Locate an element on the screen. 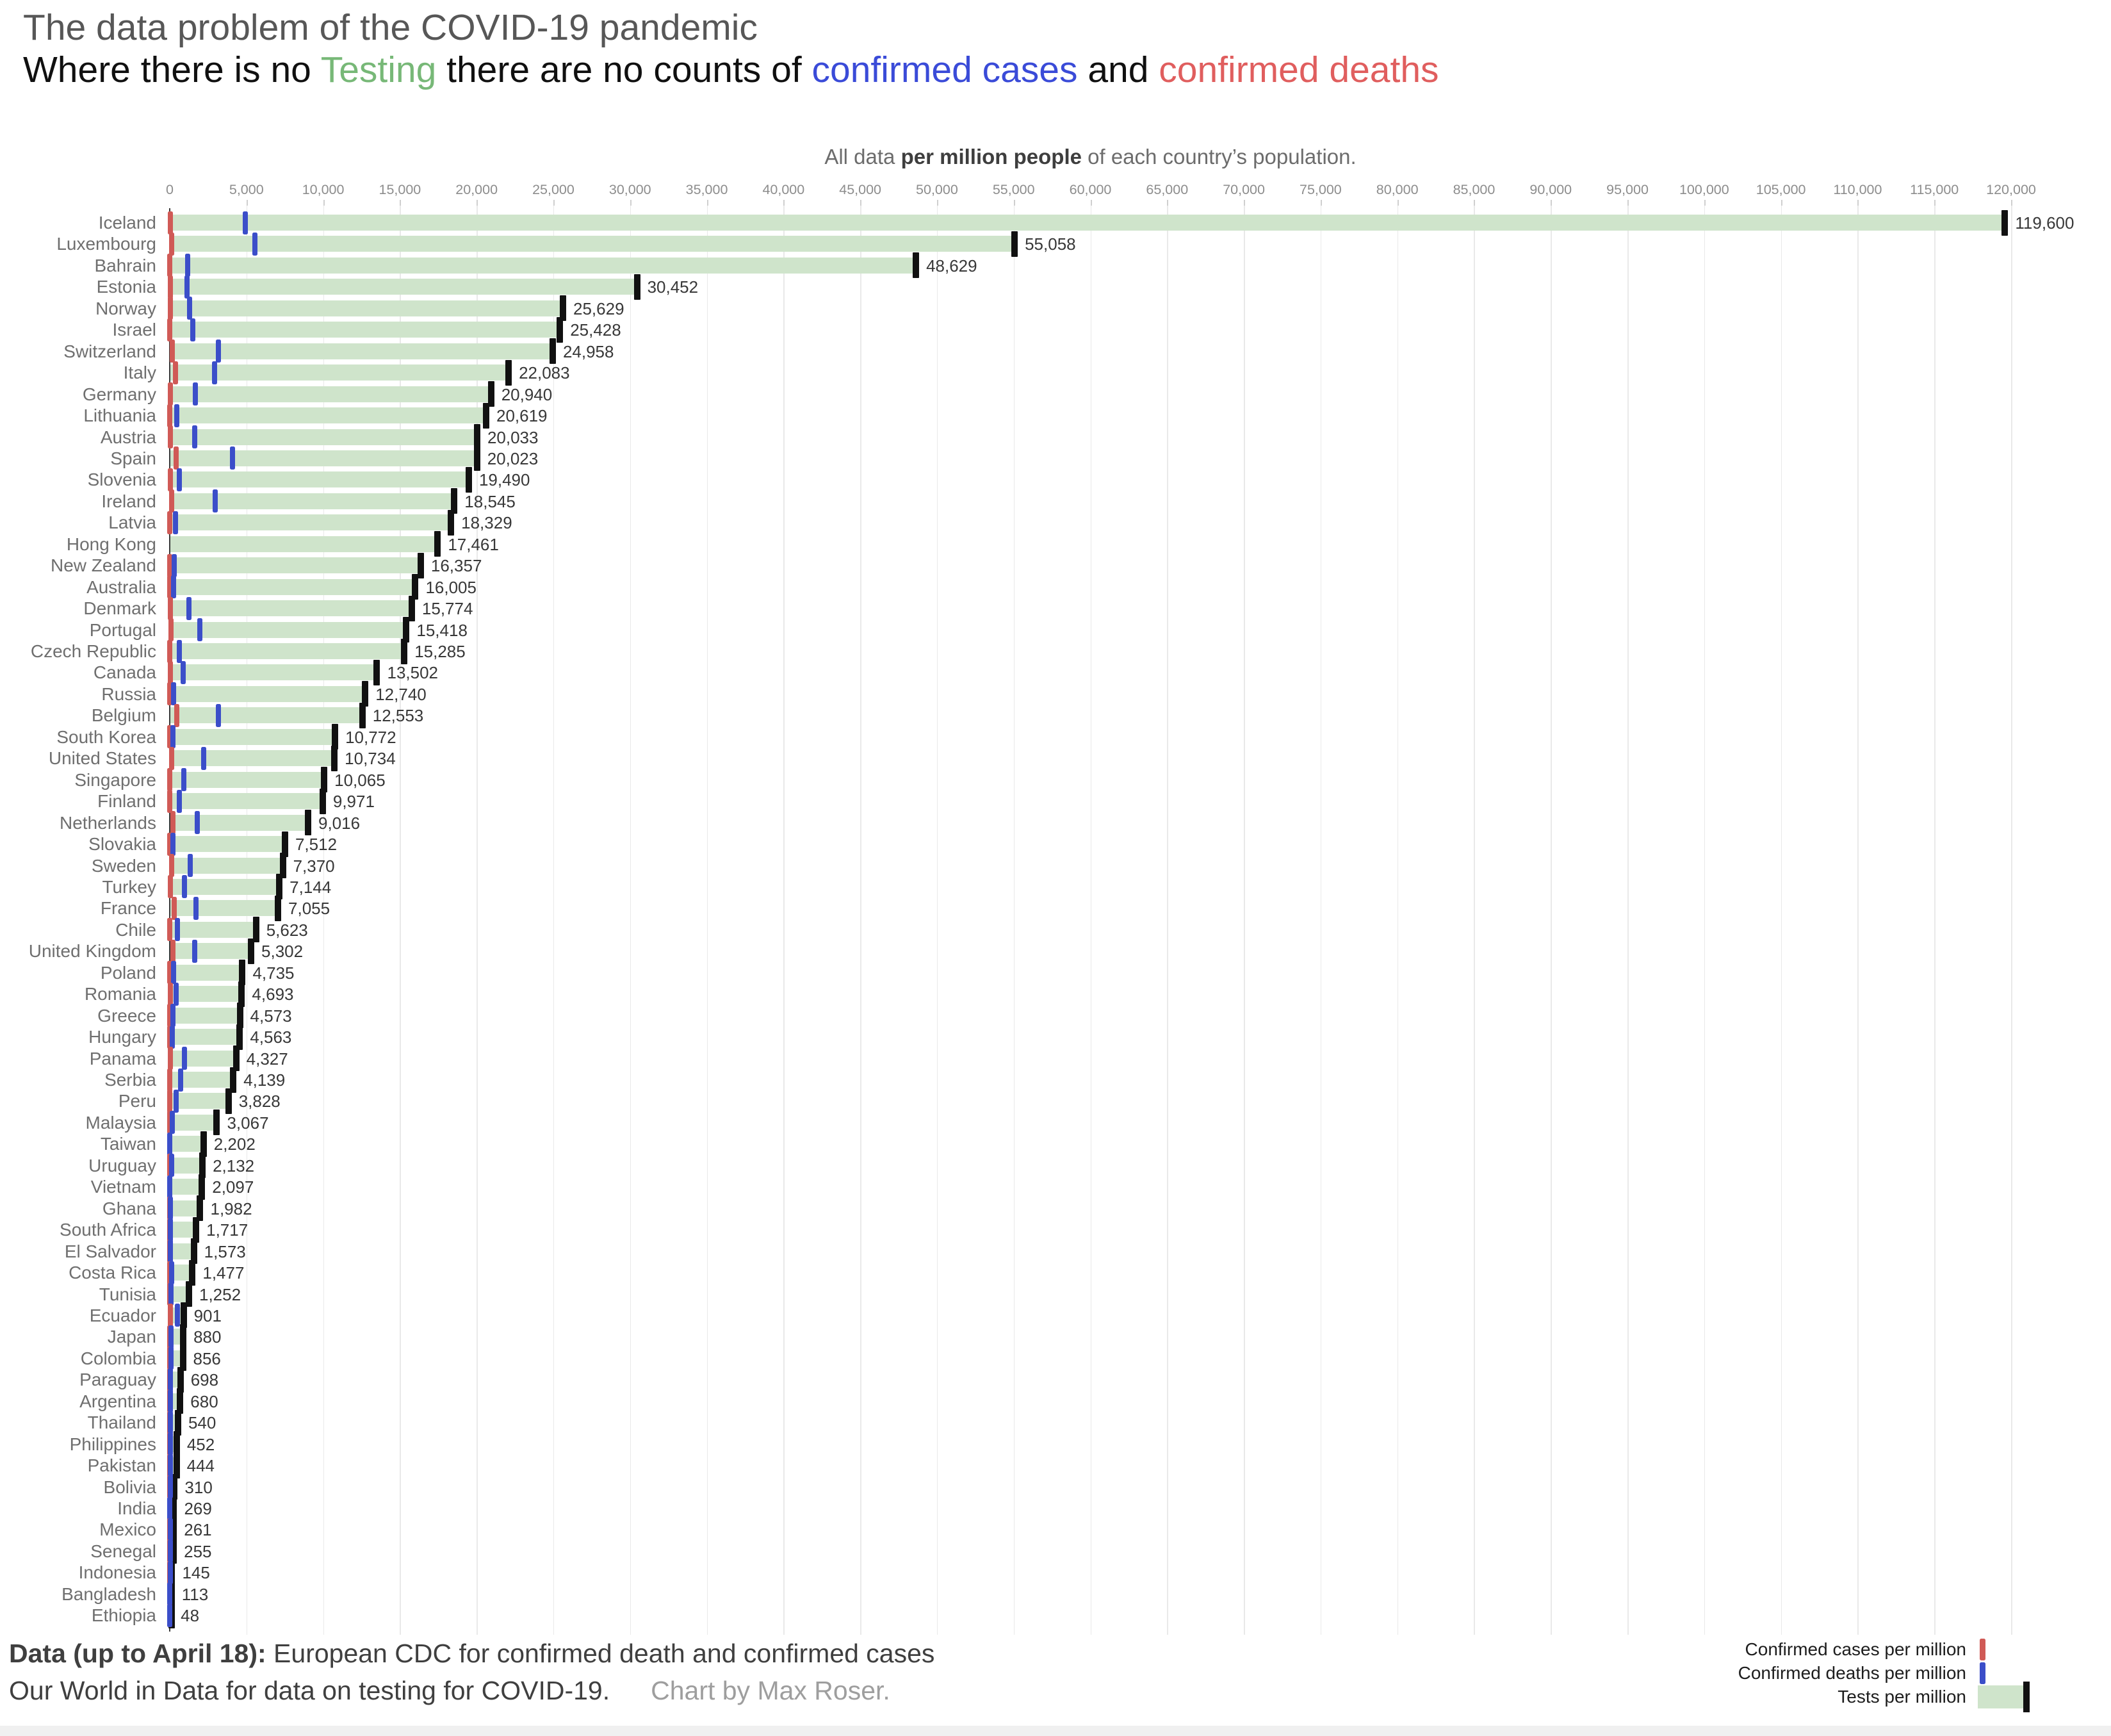 The width and height of the screenshot is (2111, 1736). country-label: Italy is located at coordinates (139, 373).